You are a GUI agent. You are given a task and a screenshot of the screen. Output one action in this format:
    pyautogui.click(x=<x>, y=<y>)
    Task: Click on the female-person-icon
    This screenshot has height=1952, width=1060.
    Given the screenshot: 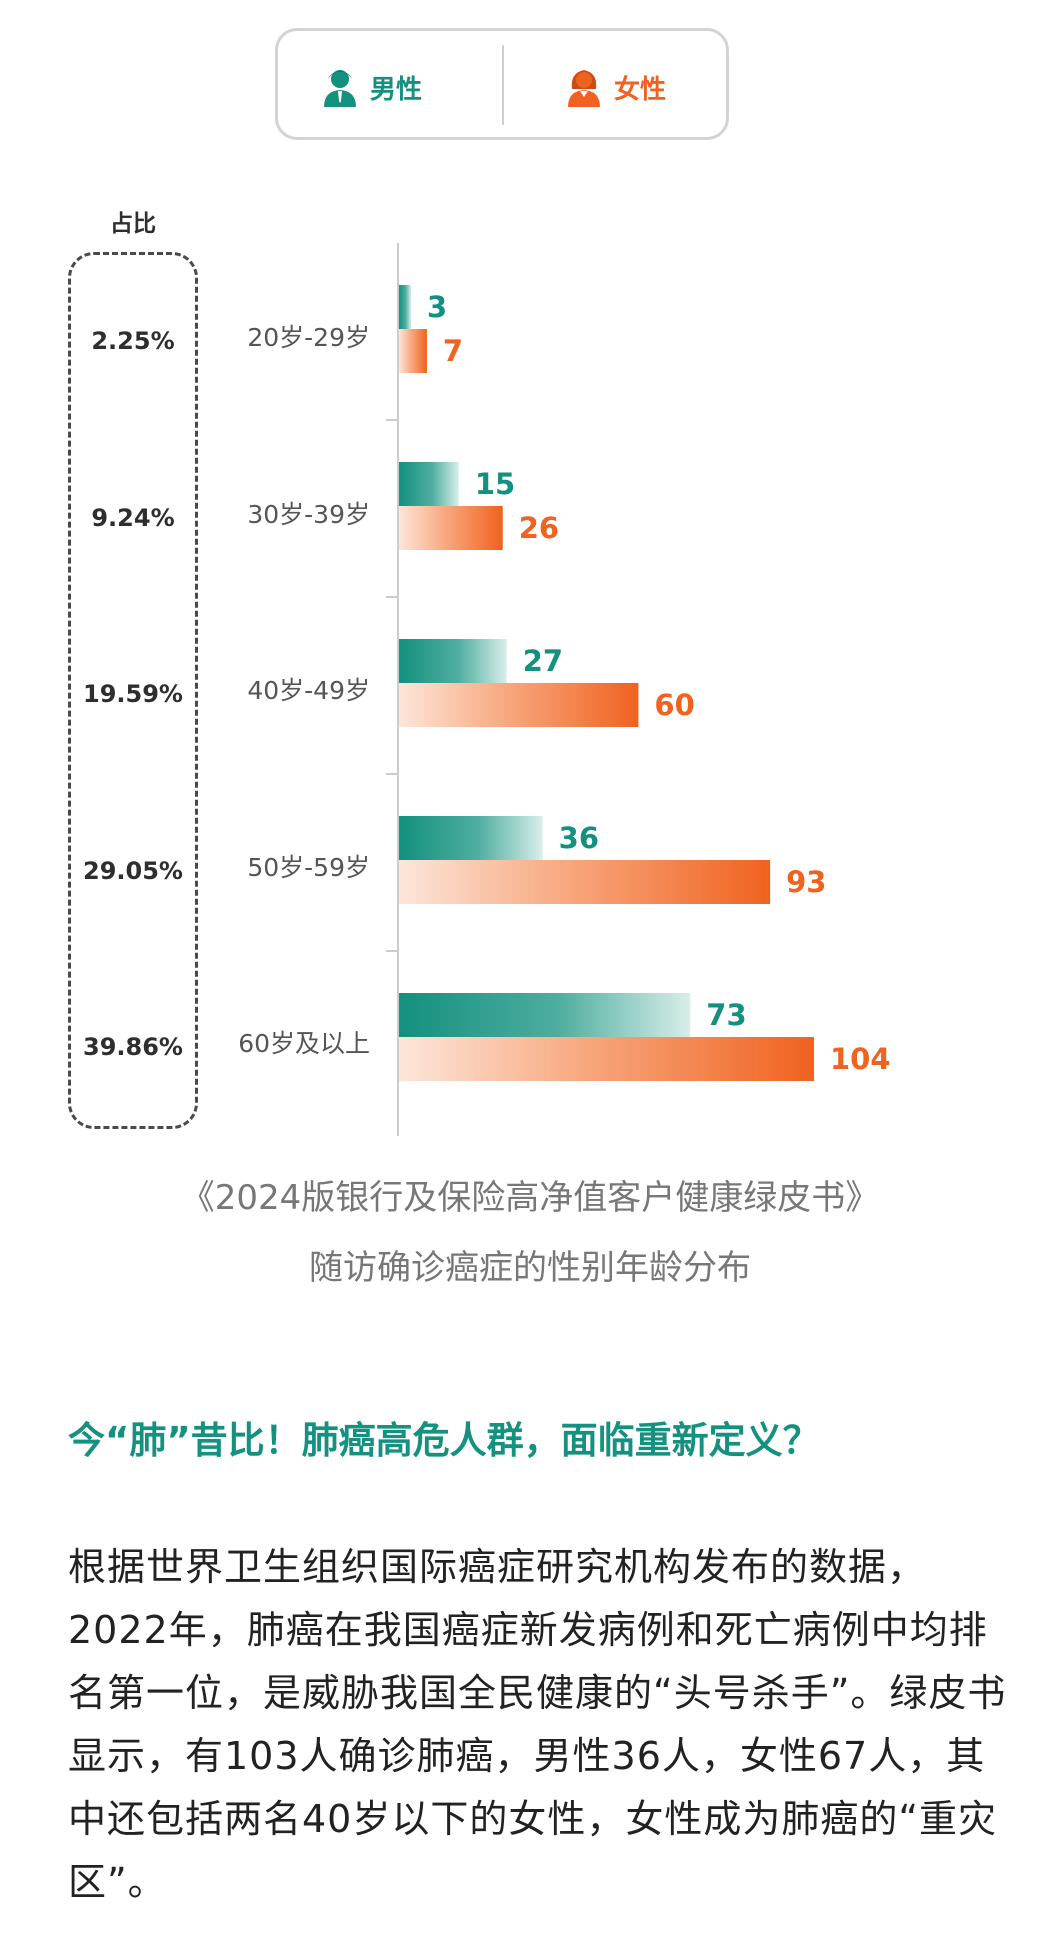 What is the action you would take?
    pyautogui.click(x=584, y=88)
    